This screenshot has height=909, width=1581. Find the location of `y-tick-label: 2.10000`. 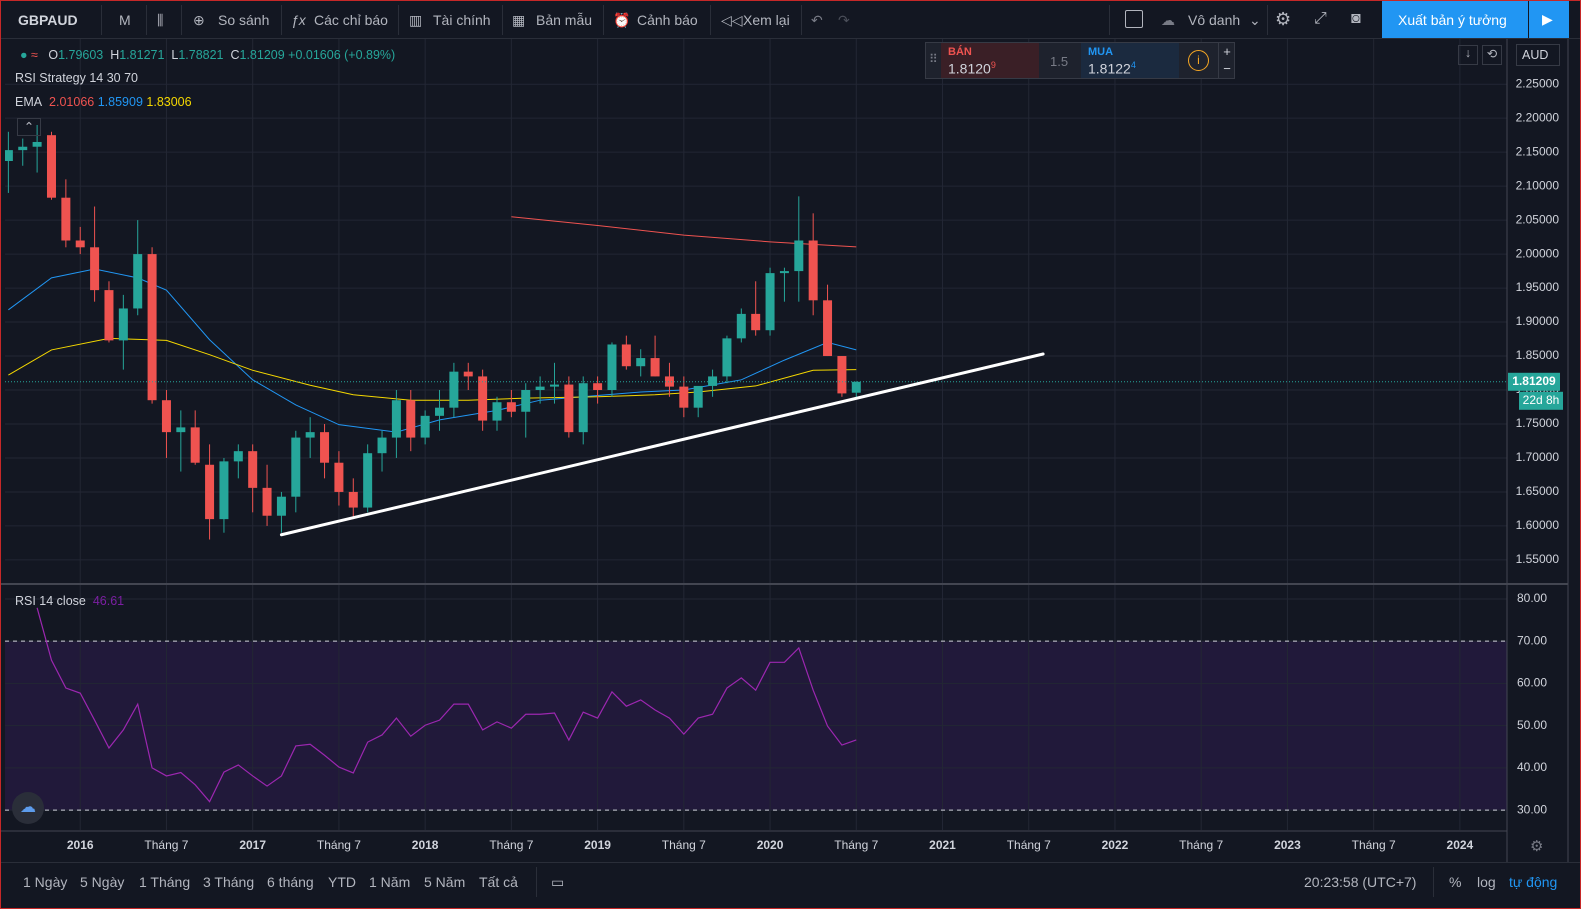

y-tick-label: 2.10000 is located at coordinates (1538, 185).